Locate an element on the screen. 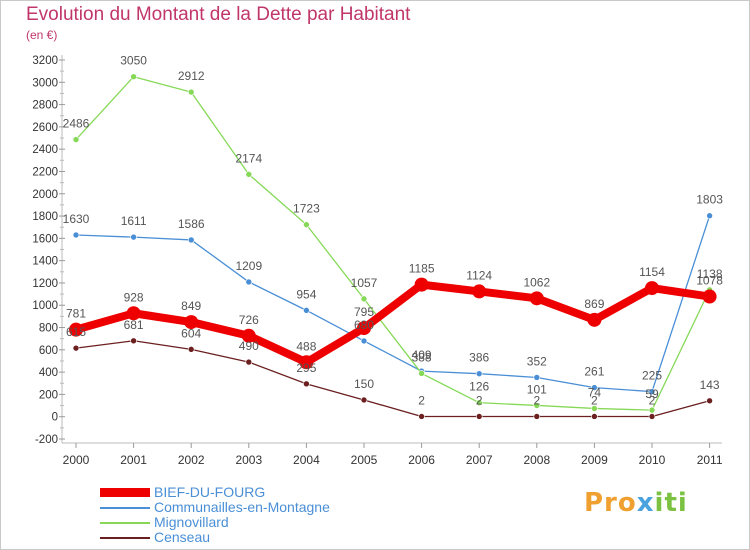 This screenshot has width=750, height=550. data-label: 680 is located at coordinates (364, 325).